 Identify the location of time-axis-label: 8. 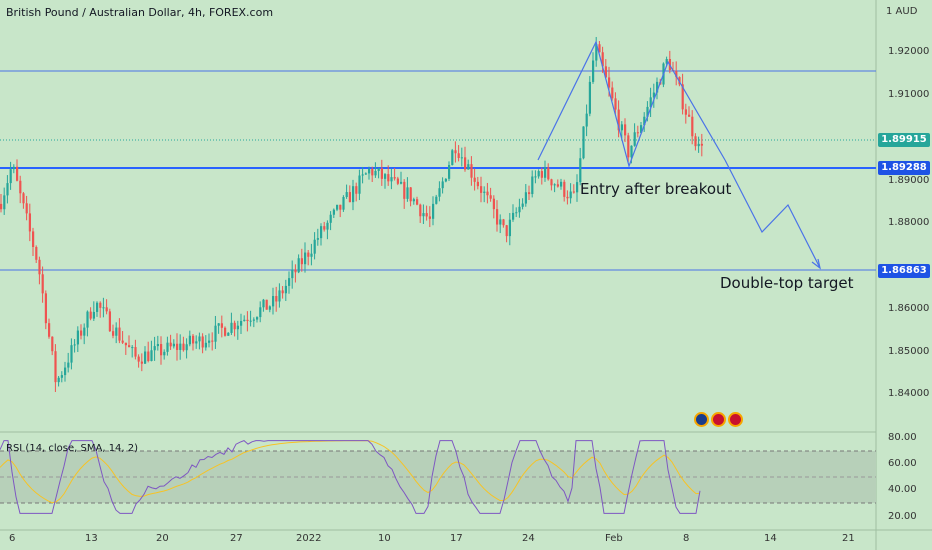
(686, 538).